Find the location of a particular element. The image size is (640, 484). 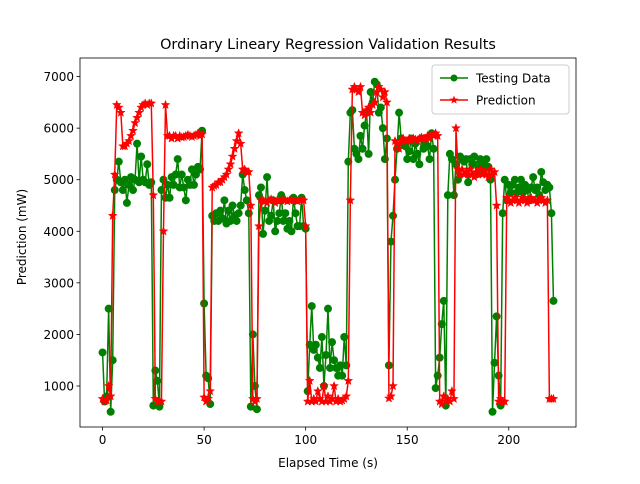

y-tick-label: 7000 is located at coordinates (58, 77).